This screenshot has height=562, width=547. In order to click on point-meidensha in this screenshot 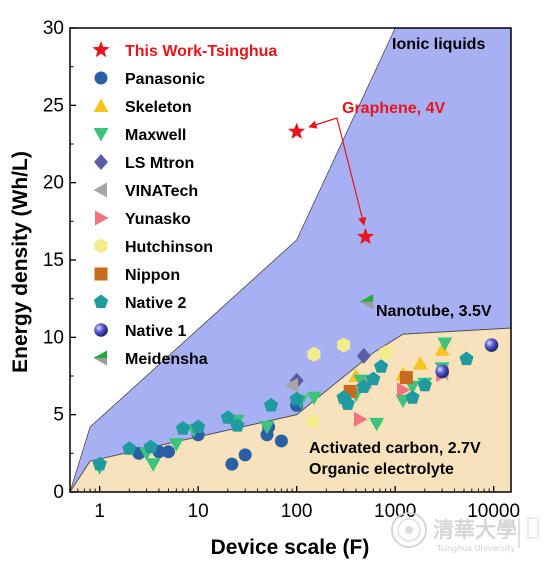, I will do `click(366, 302)`.